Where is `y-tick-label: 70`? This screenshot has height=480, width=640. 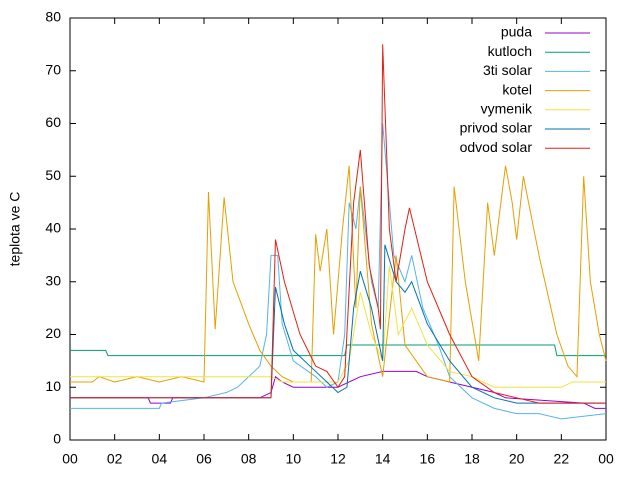 y-tick-label: 70 is located at coordinates (53, 69).